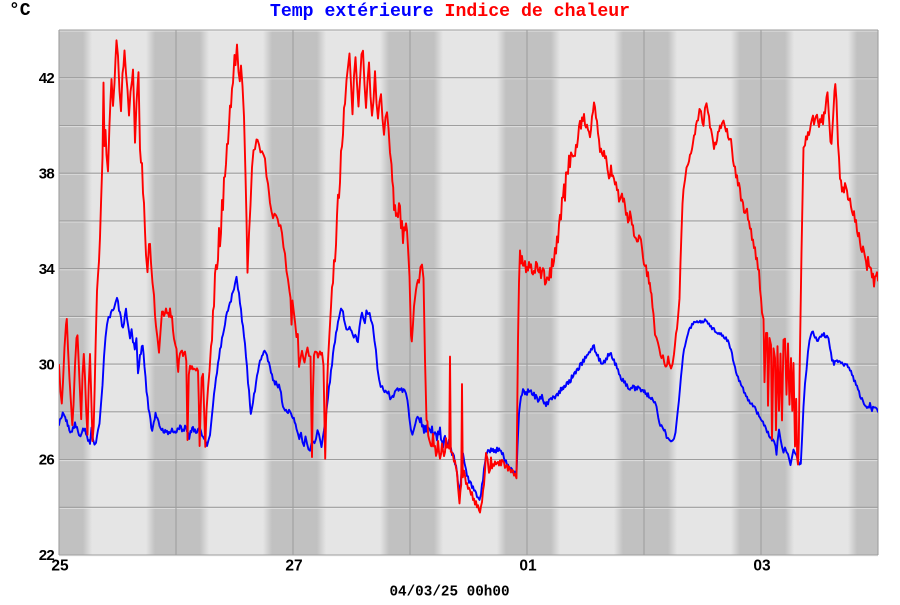  Describe the element at coordinates (47, 364) in the screenshot. I see `svg-text: 30` at that location.